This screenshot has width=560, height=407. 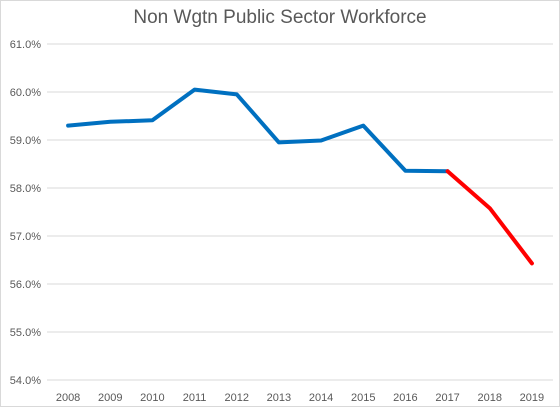 I want to click on x-tick-label: 2013, so click(x=279, y=398).